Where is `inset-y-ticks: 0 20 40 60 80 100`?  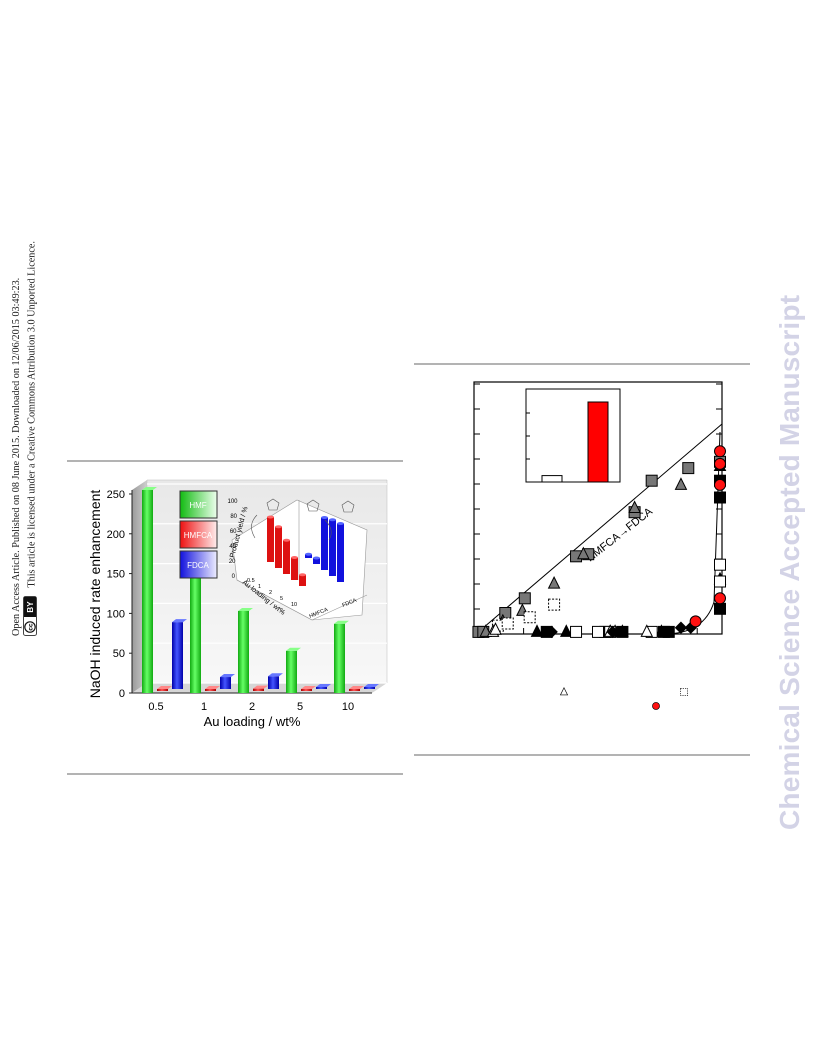
inset-y-ticks: 0 20 40 60 80 100 is located at coordinates (232, 539).